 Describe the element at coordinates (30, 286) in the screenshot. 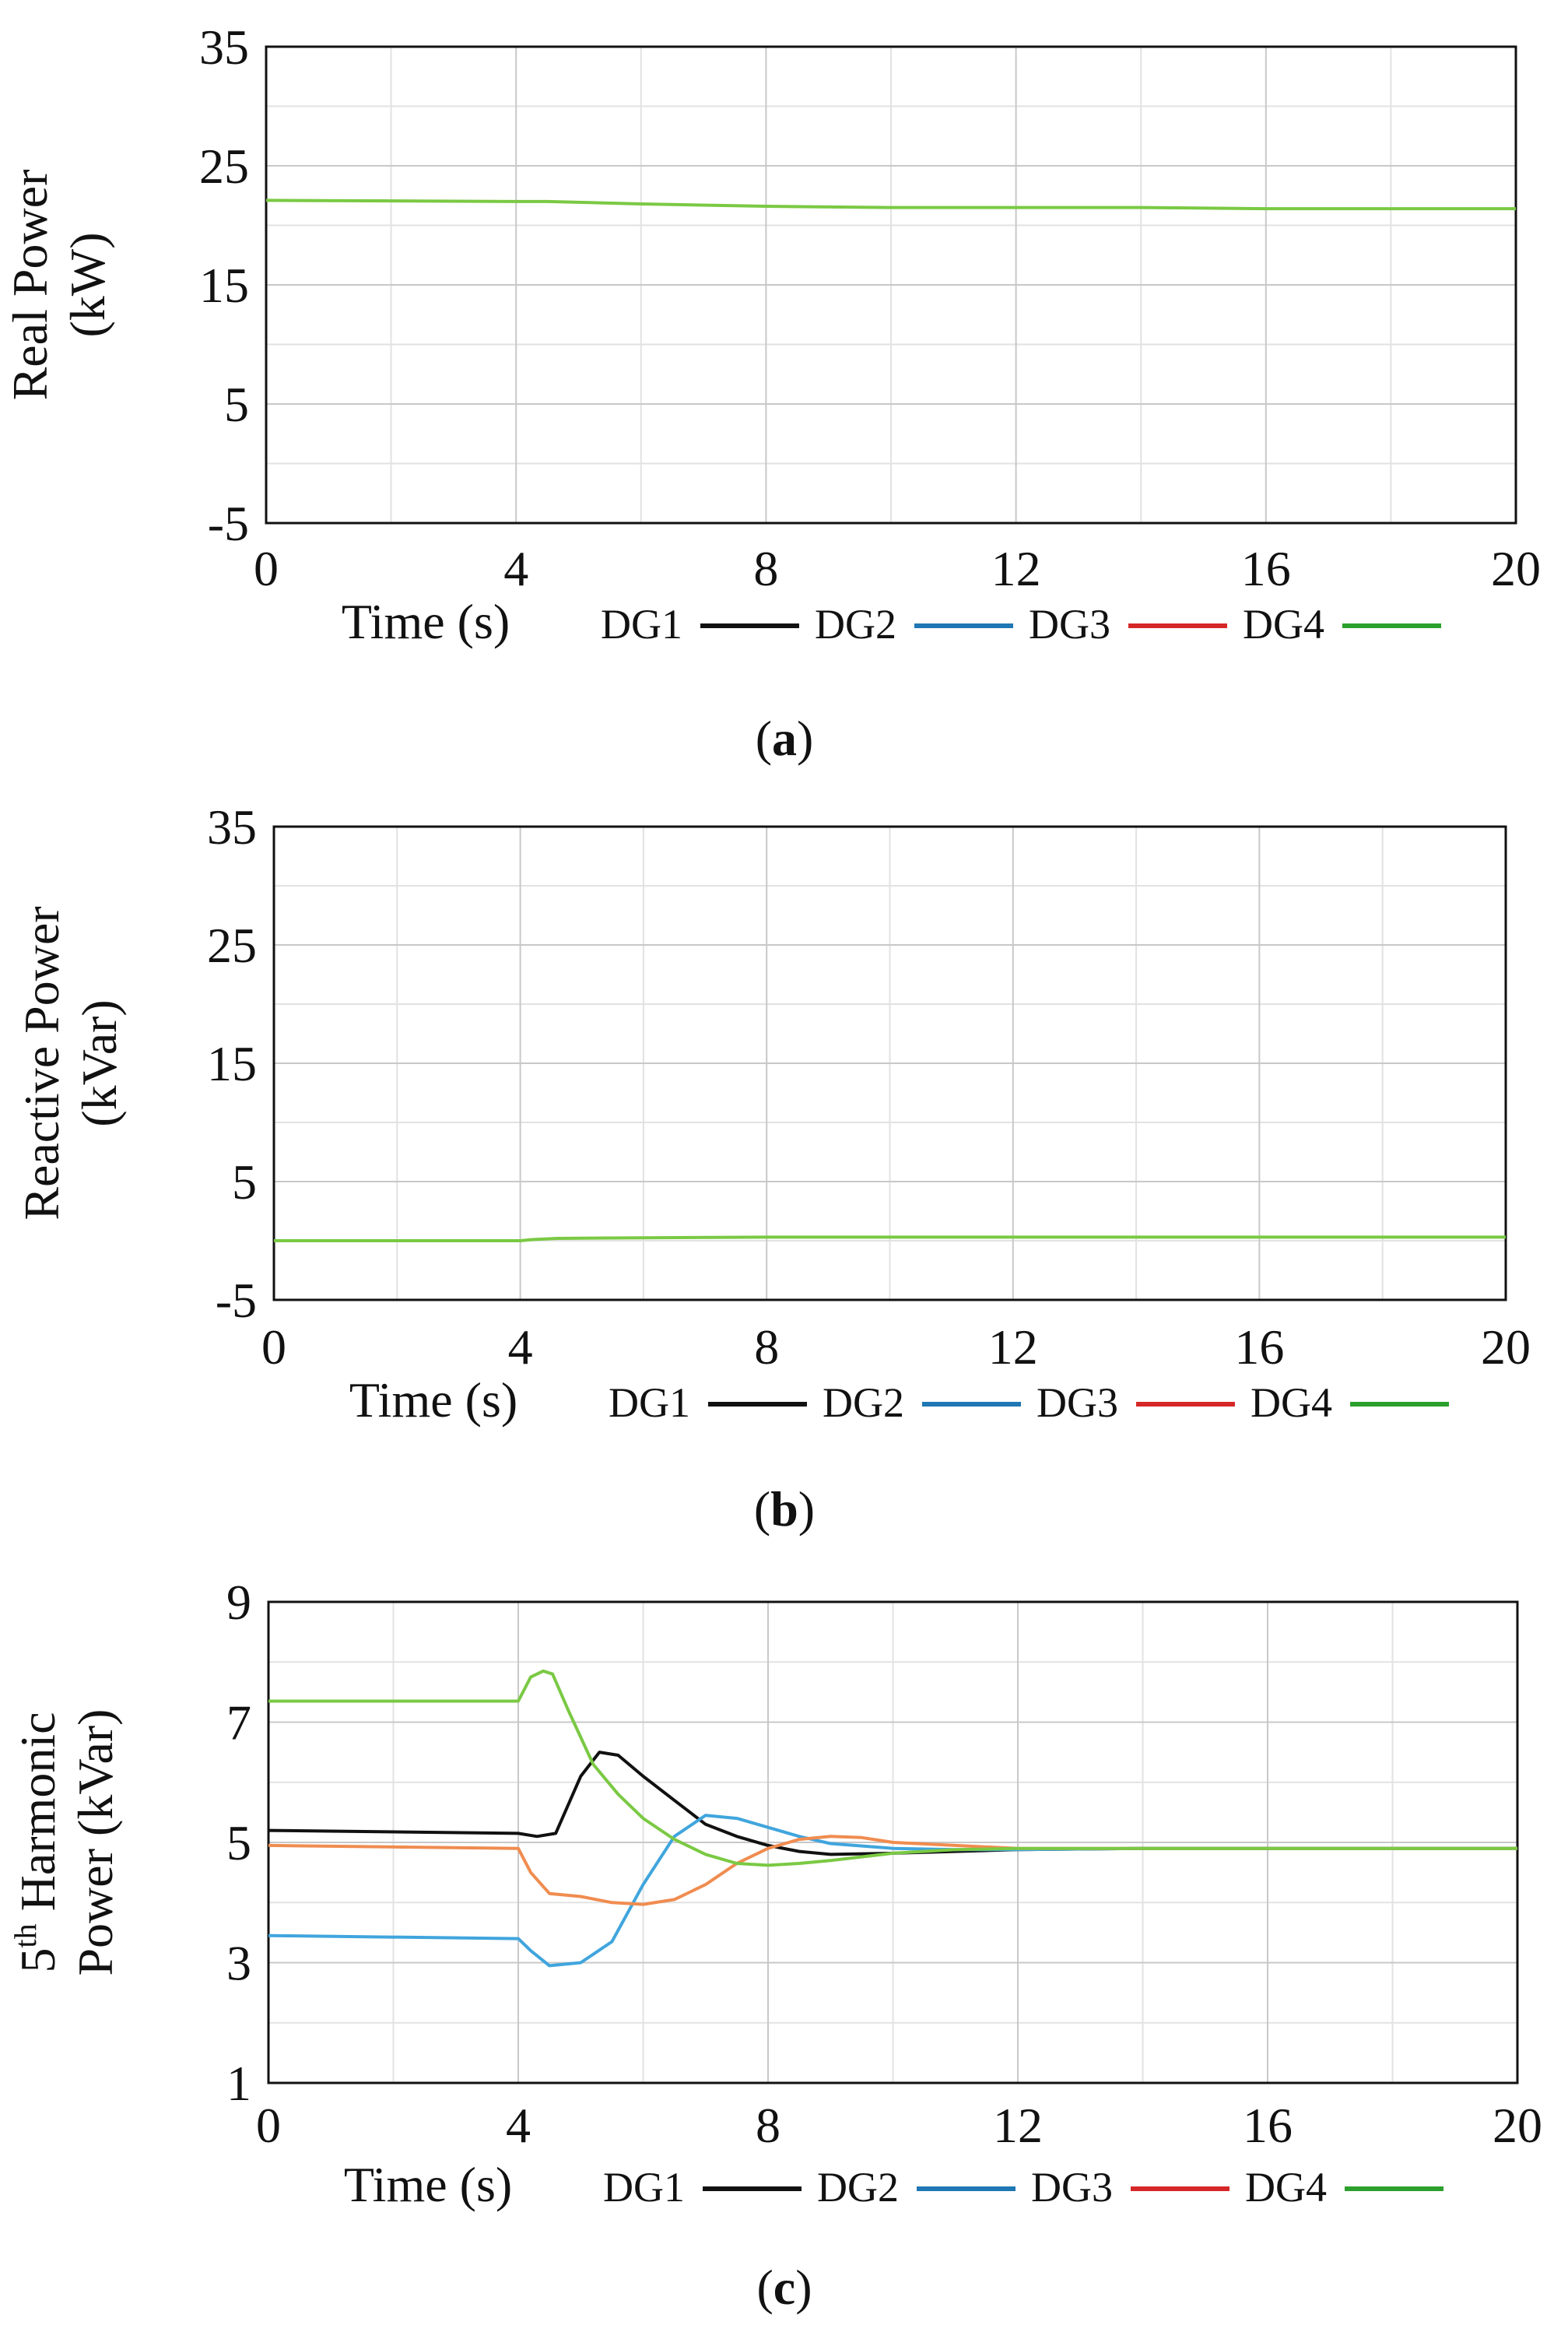

I see `y-axis-label-line1: Real Power` at that location.